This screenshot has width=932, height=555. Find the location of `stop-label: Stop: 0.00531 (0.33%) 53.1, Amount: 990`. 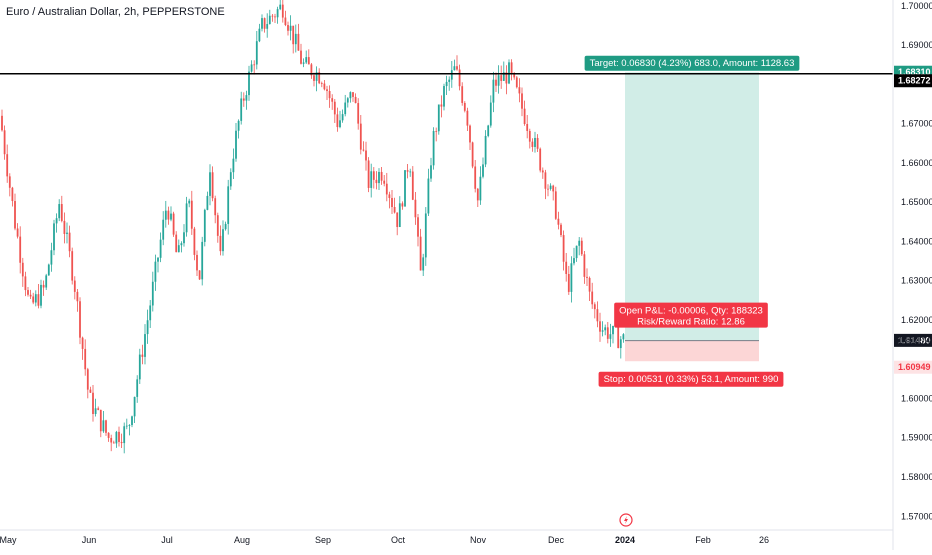

stop-label: Stop: 0.00531 (0.33%) 53.1, Amount: 990 is located at coordinates (691, 379).